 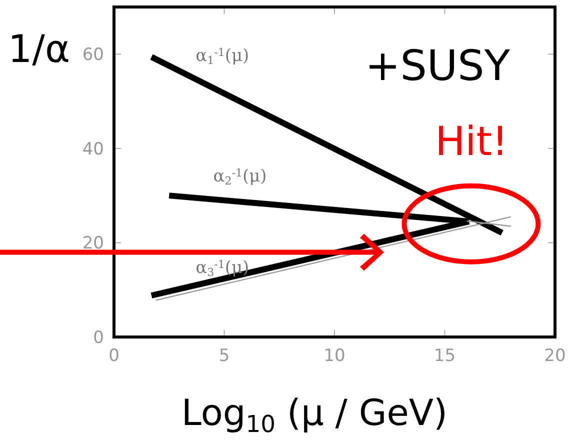 What do you see at coordinates (224, 356) in the screenshot?
I see `x-tick-label: 5` at bounding box center [224, 356].